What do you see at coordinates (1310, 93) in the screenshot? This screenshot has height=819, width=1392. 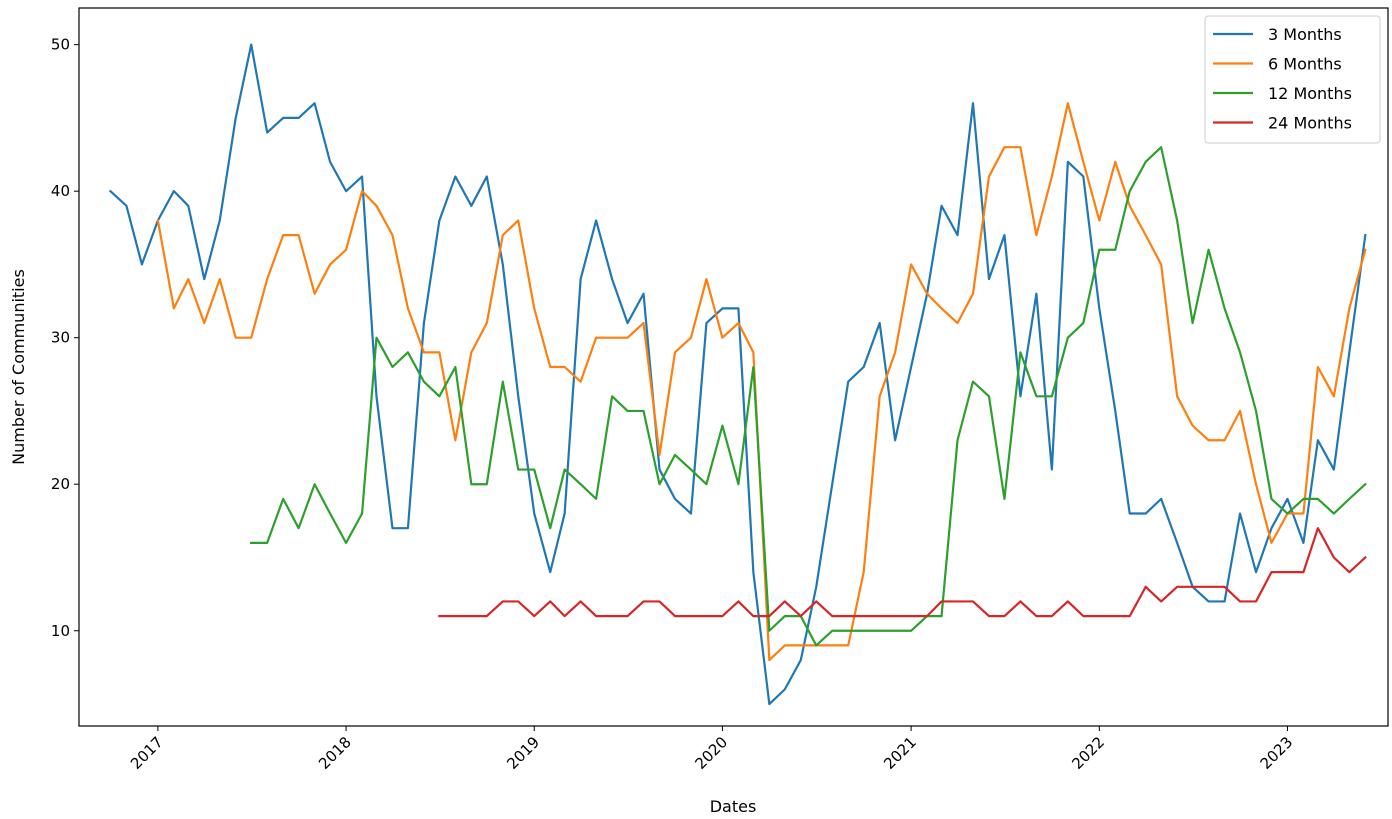 I see `legend-label-12-months: 12 Months` at bounding box center [1310, 93].